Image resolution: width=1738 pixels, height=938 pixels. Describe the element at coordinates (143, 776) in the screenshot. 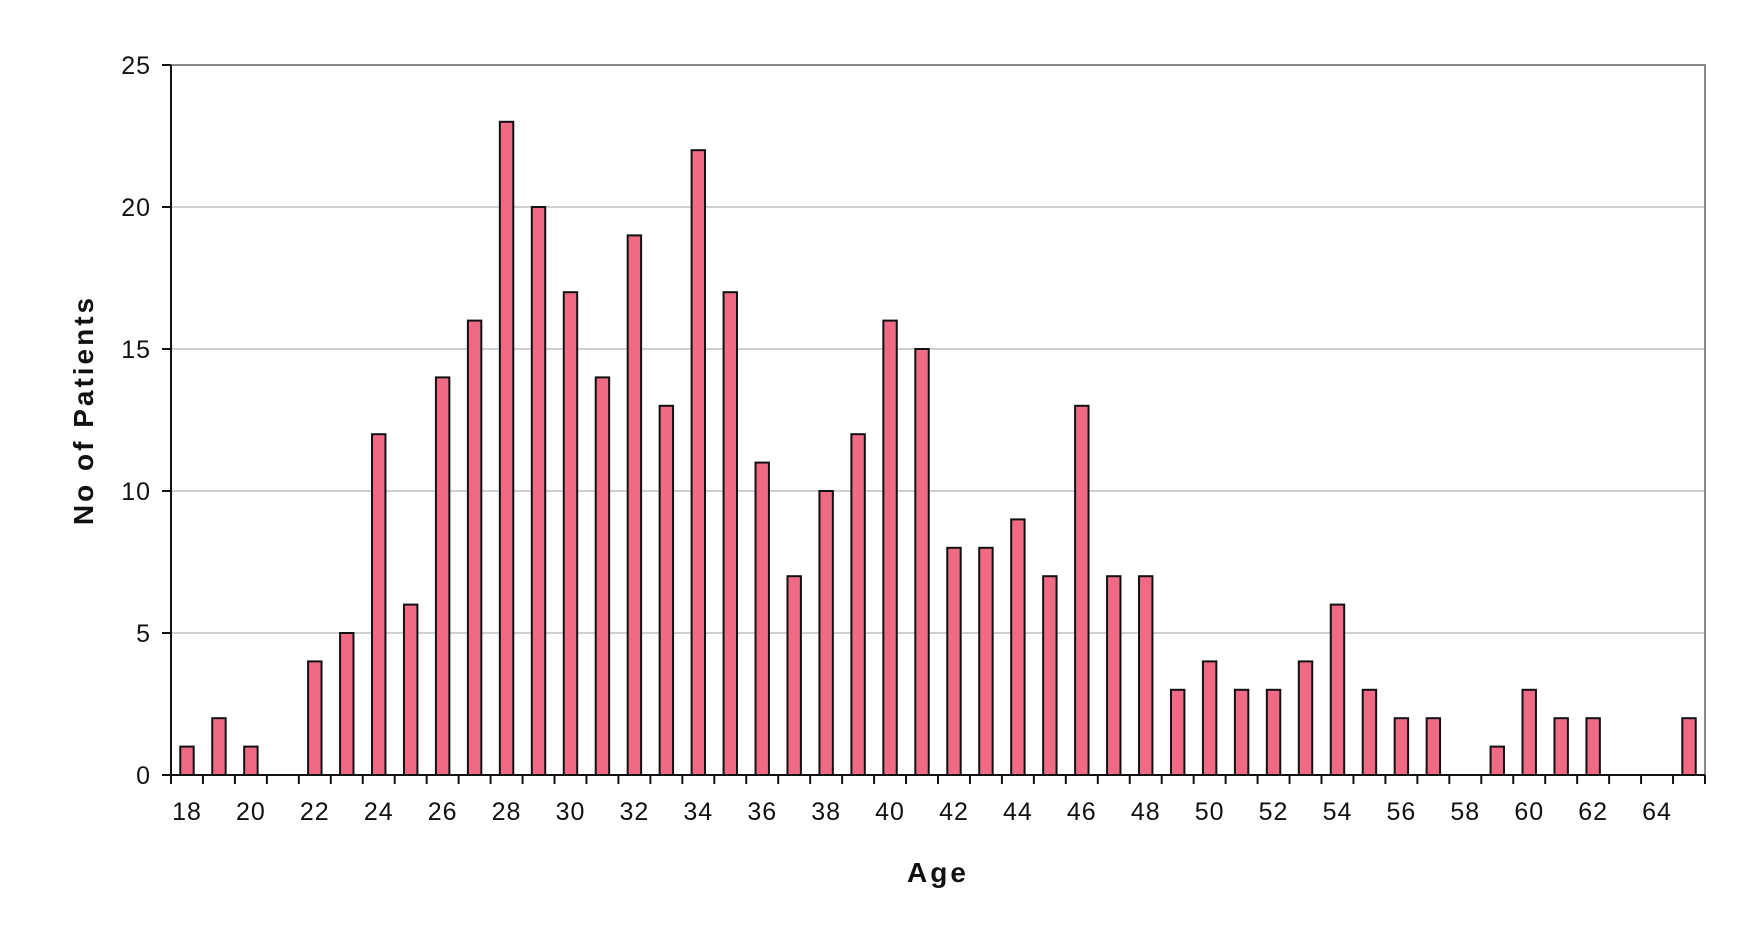

I see `y-tick-label: 0` at that location.